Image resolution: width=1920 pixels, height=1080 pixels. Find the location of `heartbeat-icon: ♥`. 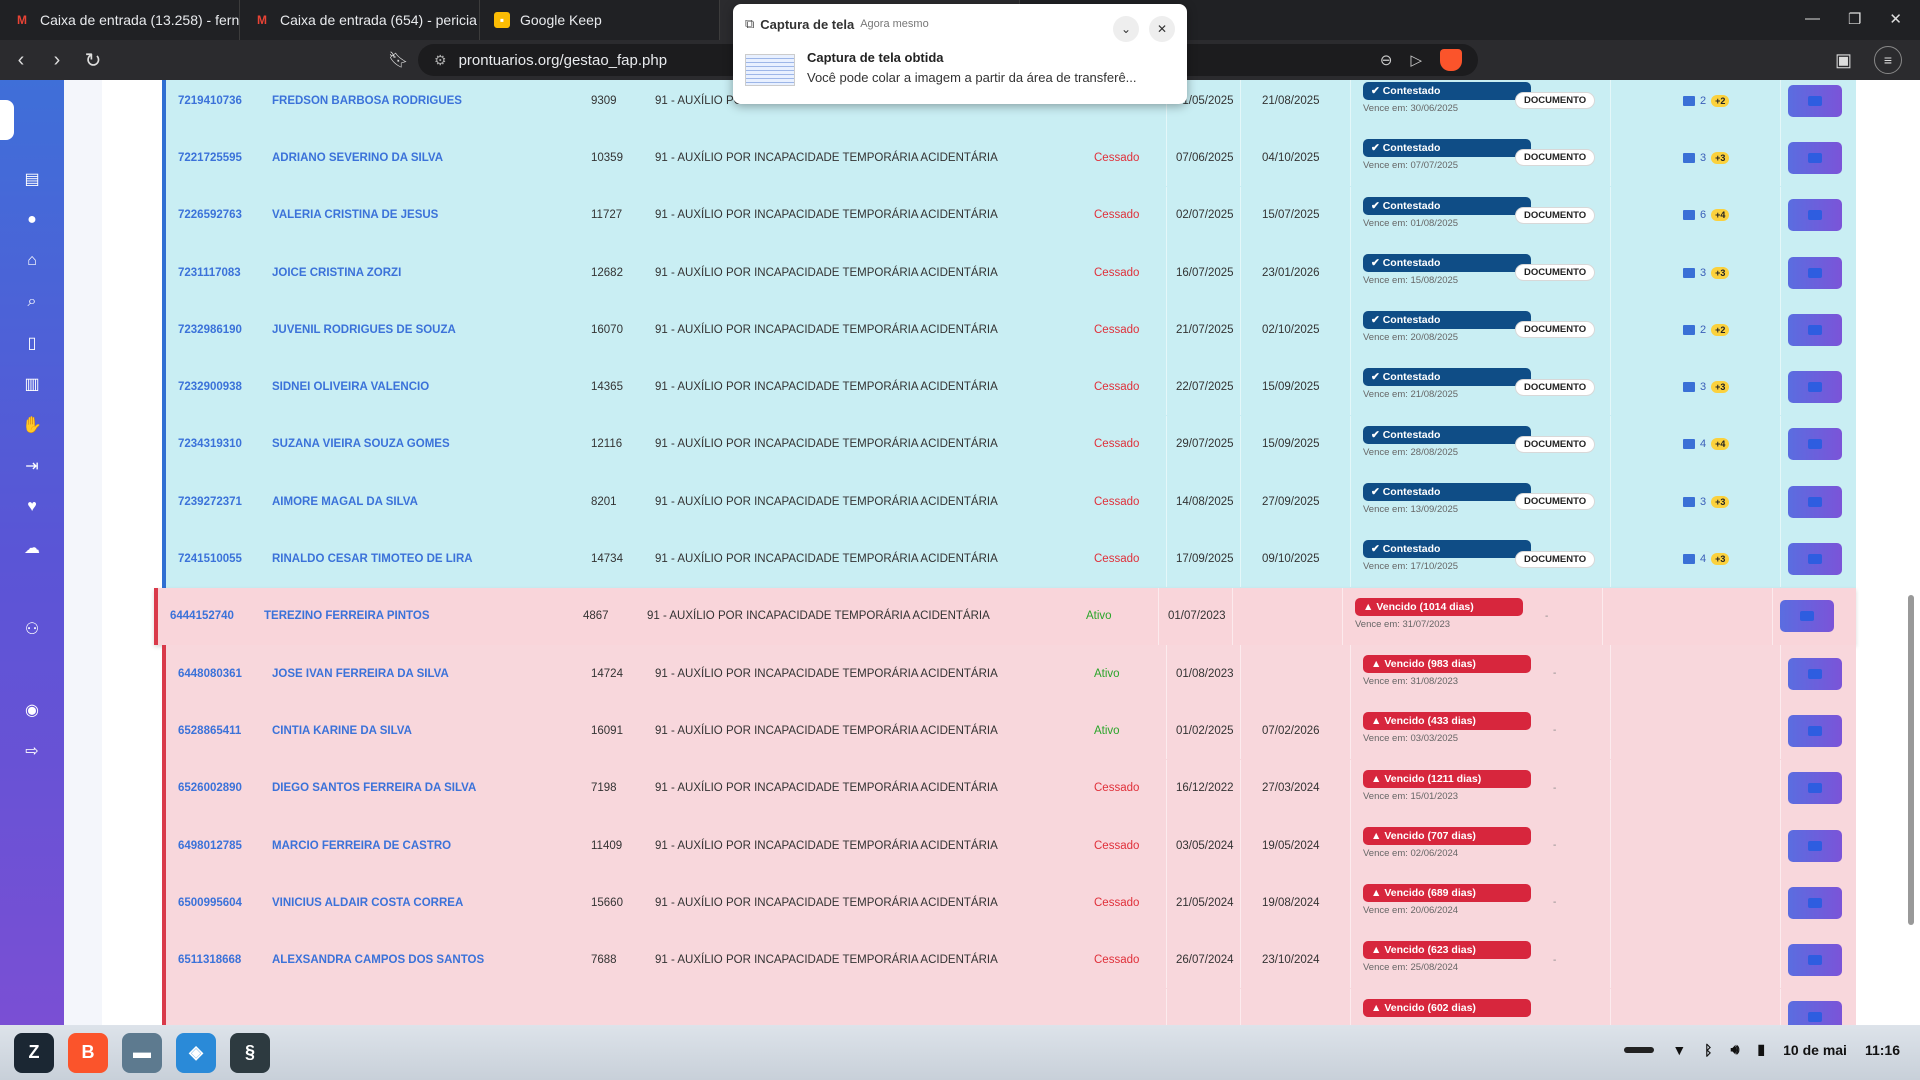

heartbeat-icon: ♥ is located at coordinates (32, 506).